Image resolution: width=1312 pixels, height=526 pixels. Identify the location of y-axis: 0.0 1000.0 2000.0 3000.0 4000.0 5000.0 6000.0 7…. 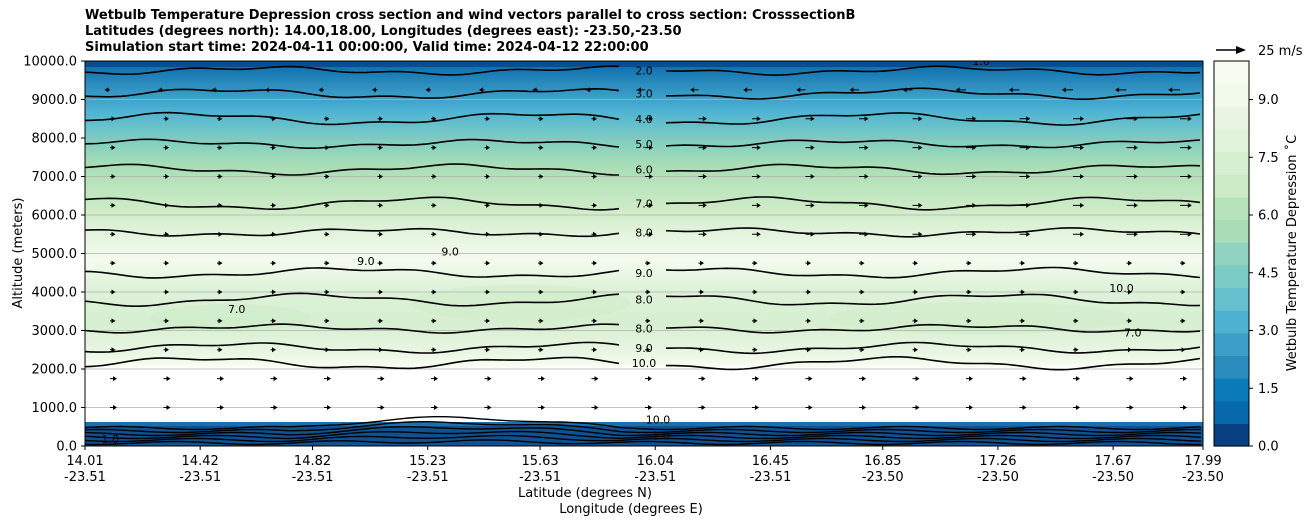
(54, 255).